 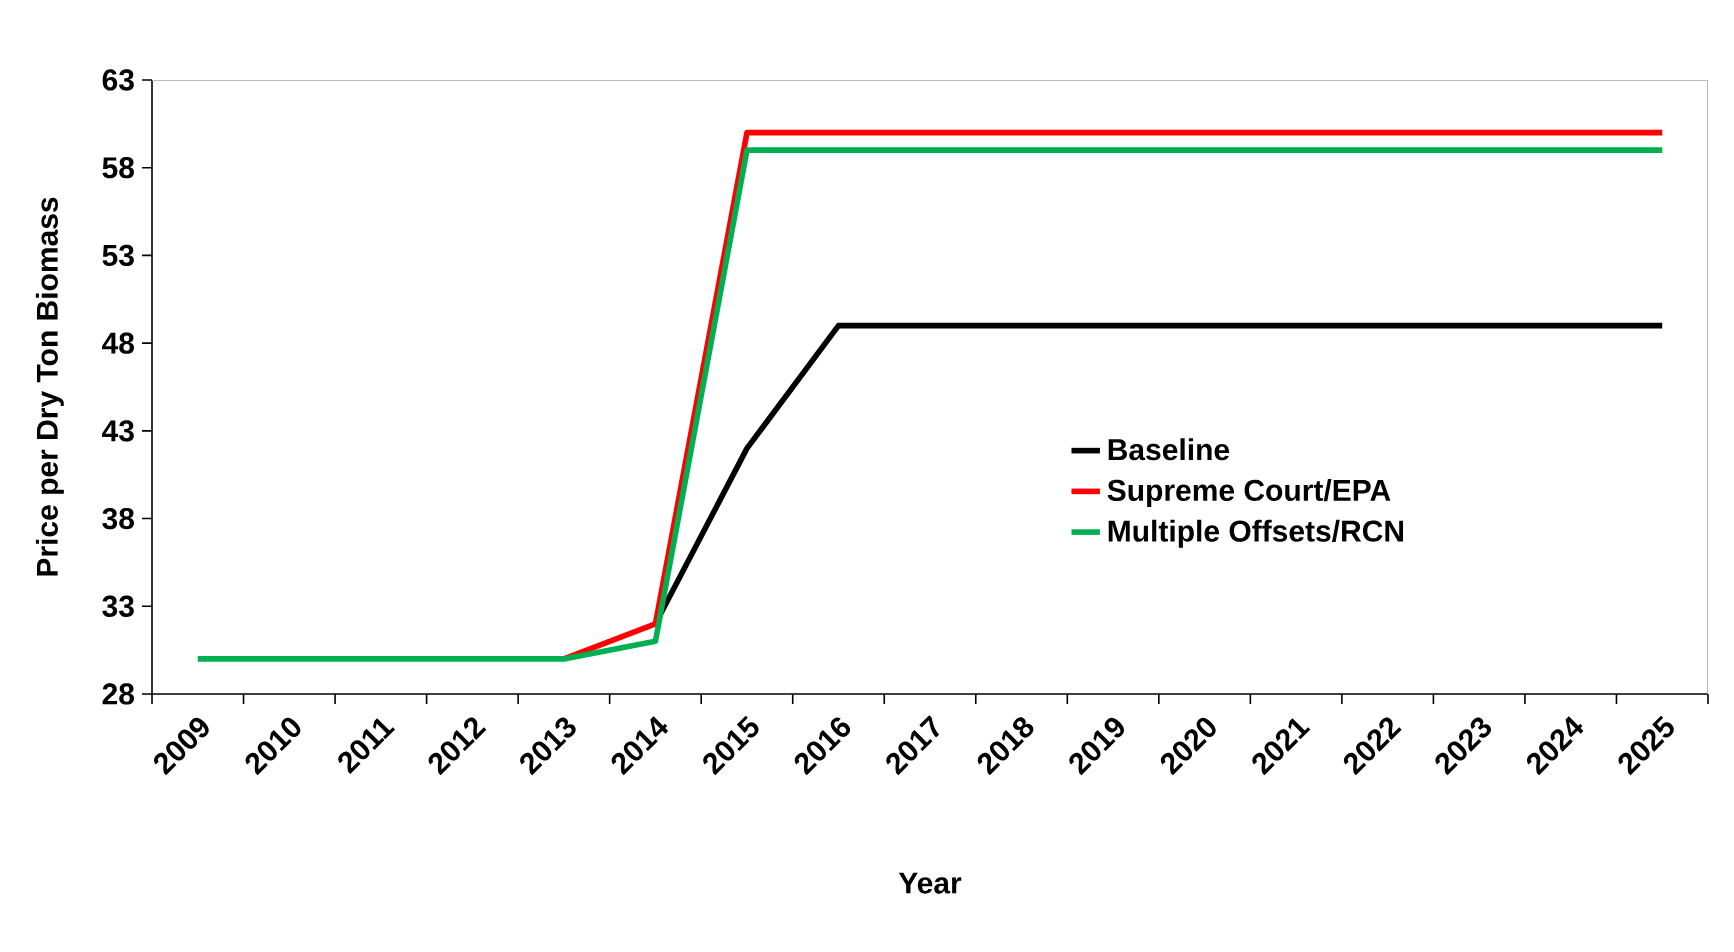 I want to click on y-tick-label: 28, so click(x=118, y=694).